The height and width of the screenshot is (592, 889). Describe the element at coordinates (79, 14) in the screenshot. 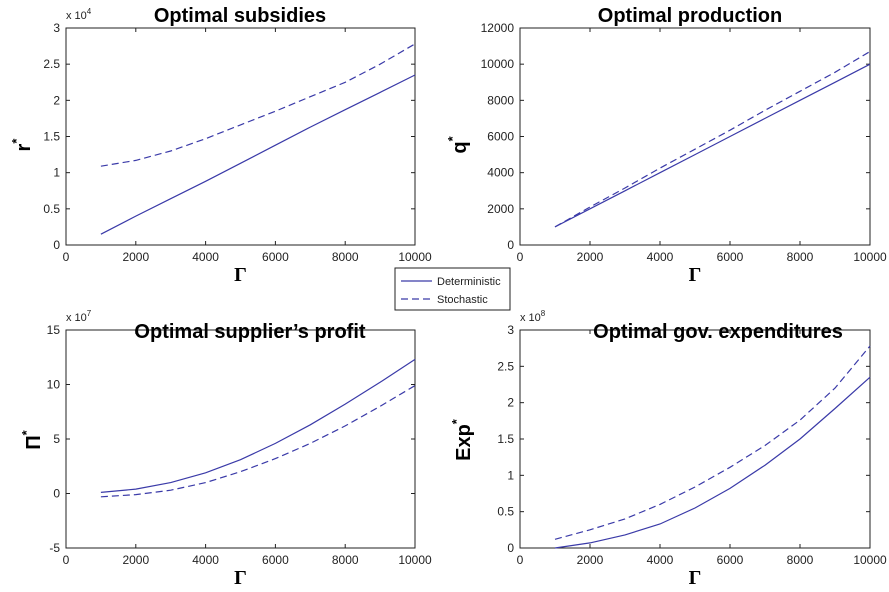

I see `axis-multiplier: x 104` at that location.